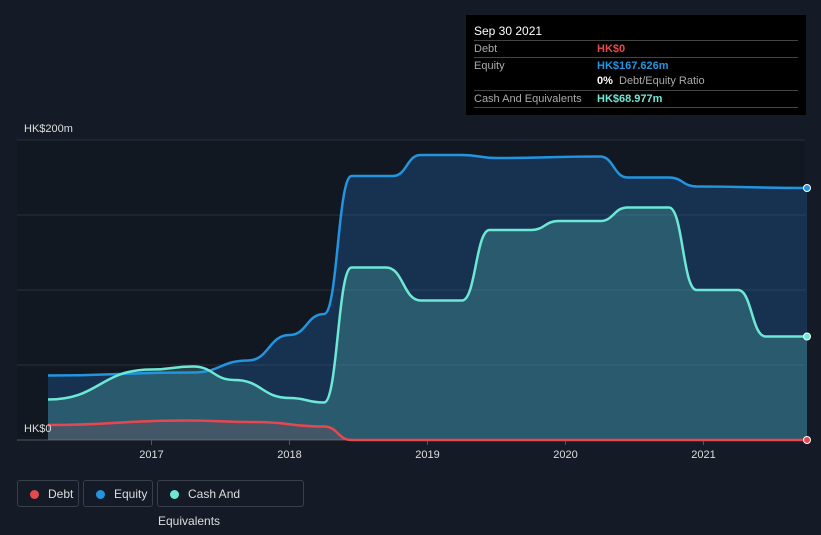 Image resolution: width=821 pixels, height=535 pixels. Describe the element at coordinates (486, 49) in the screenshot. I see `debt-label: Debt` at that location.